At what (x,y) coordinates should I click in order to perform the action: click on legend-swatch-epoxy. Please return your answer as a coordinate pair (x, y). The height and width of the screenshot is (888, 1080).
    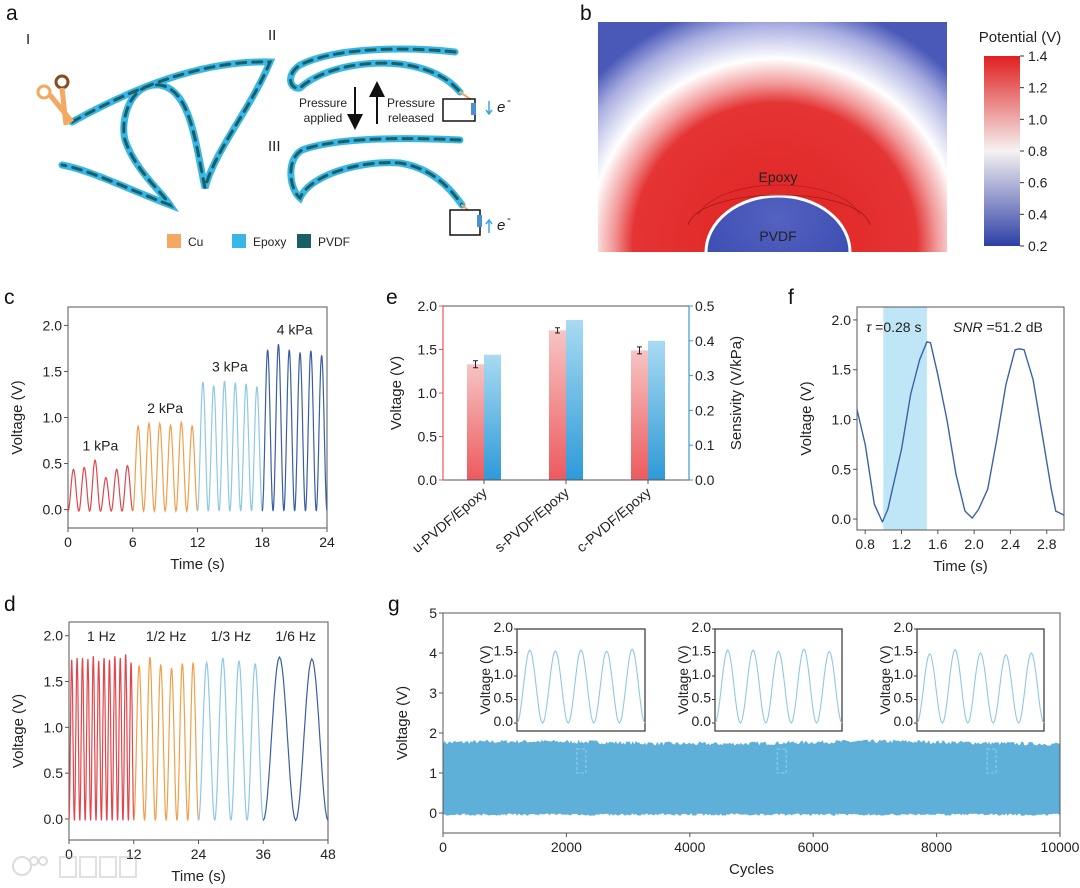
    Looking at the image, I should click on (239, 241).